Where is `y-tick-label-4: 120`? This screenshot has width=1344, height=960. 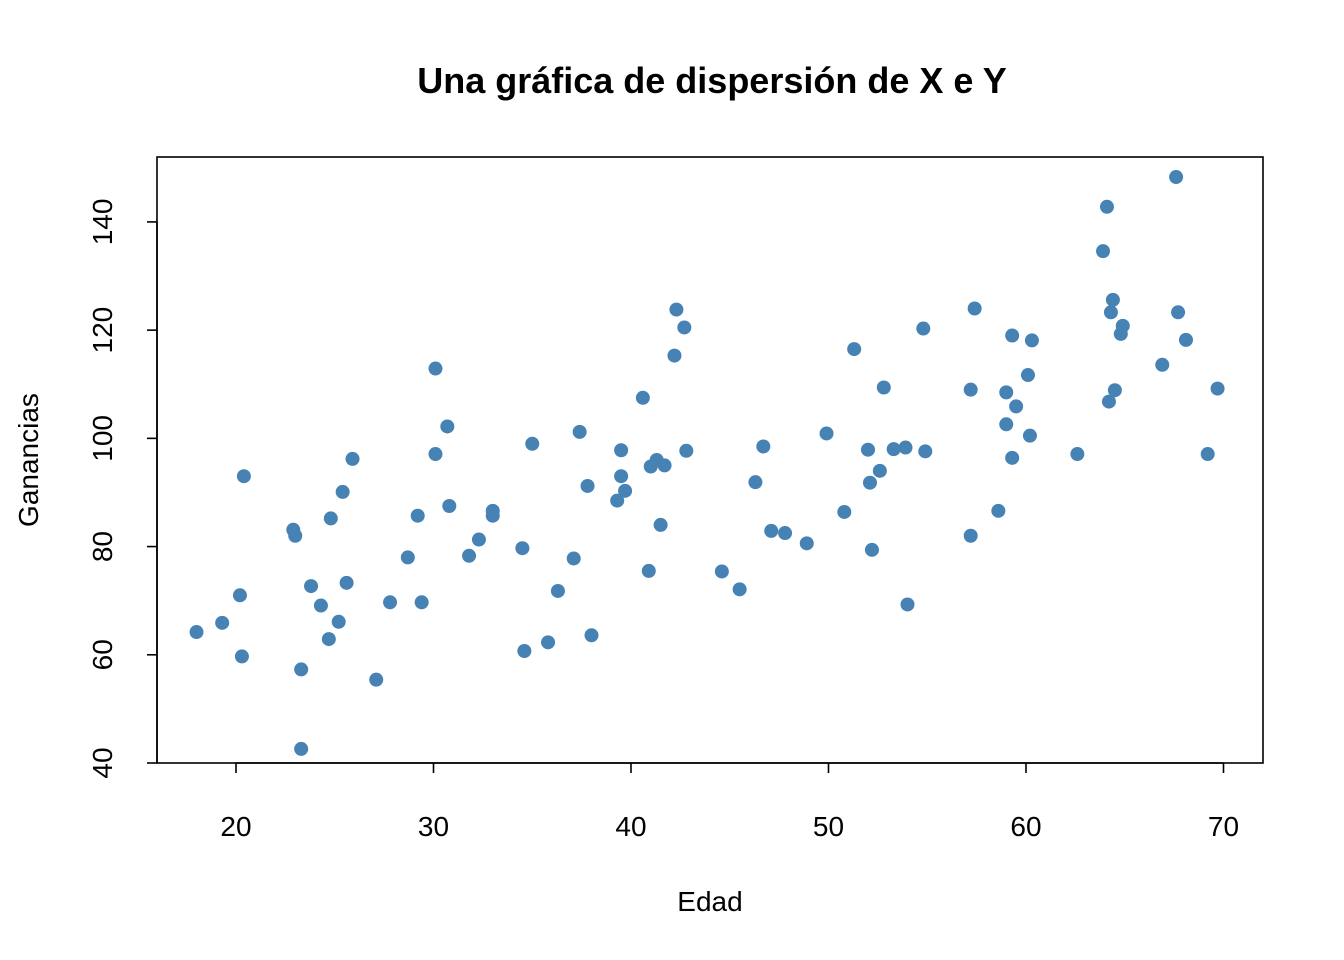 y-tick-label-4: 120 is located at coordinates (102, 330).